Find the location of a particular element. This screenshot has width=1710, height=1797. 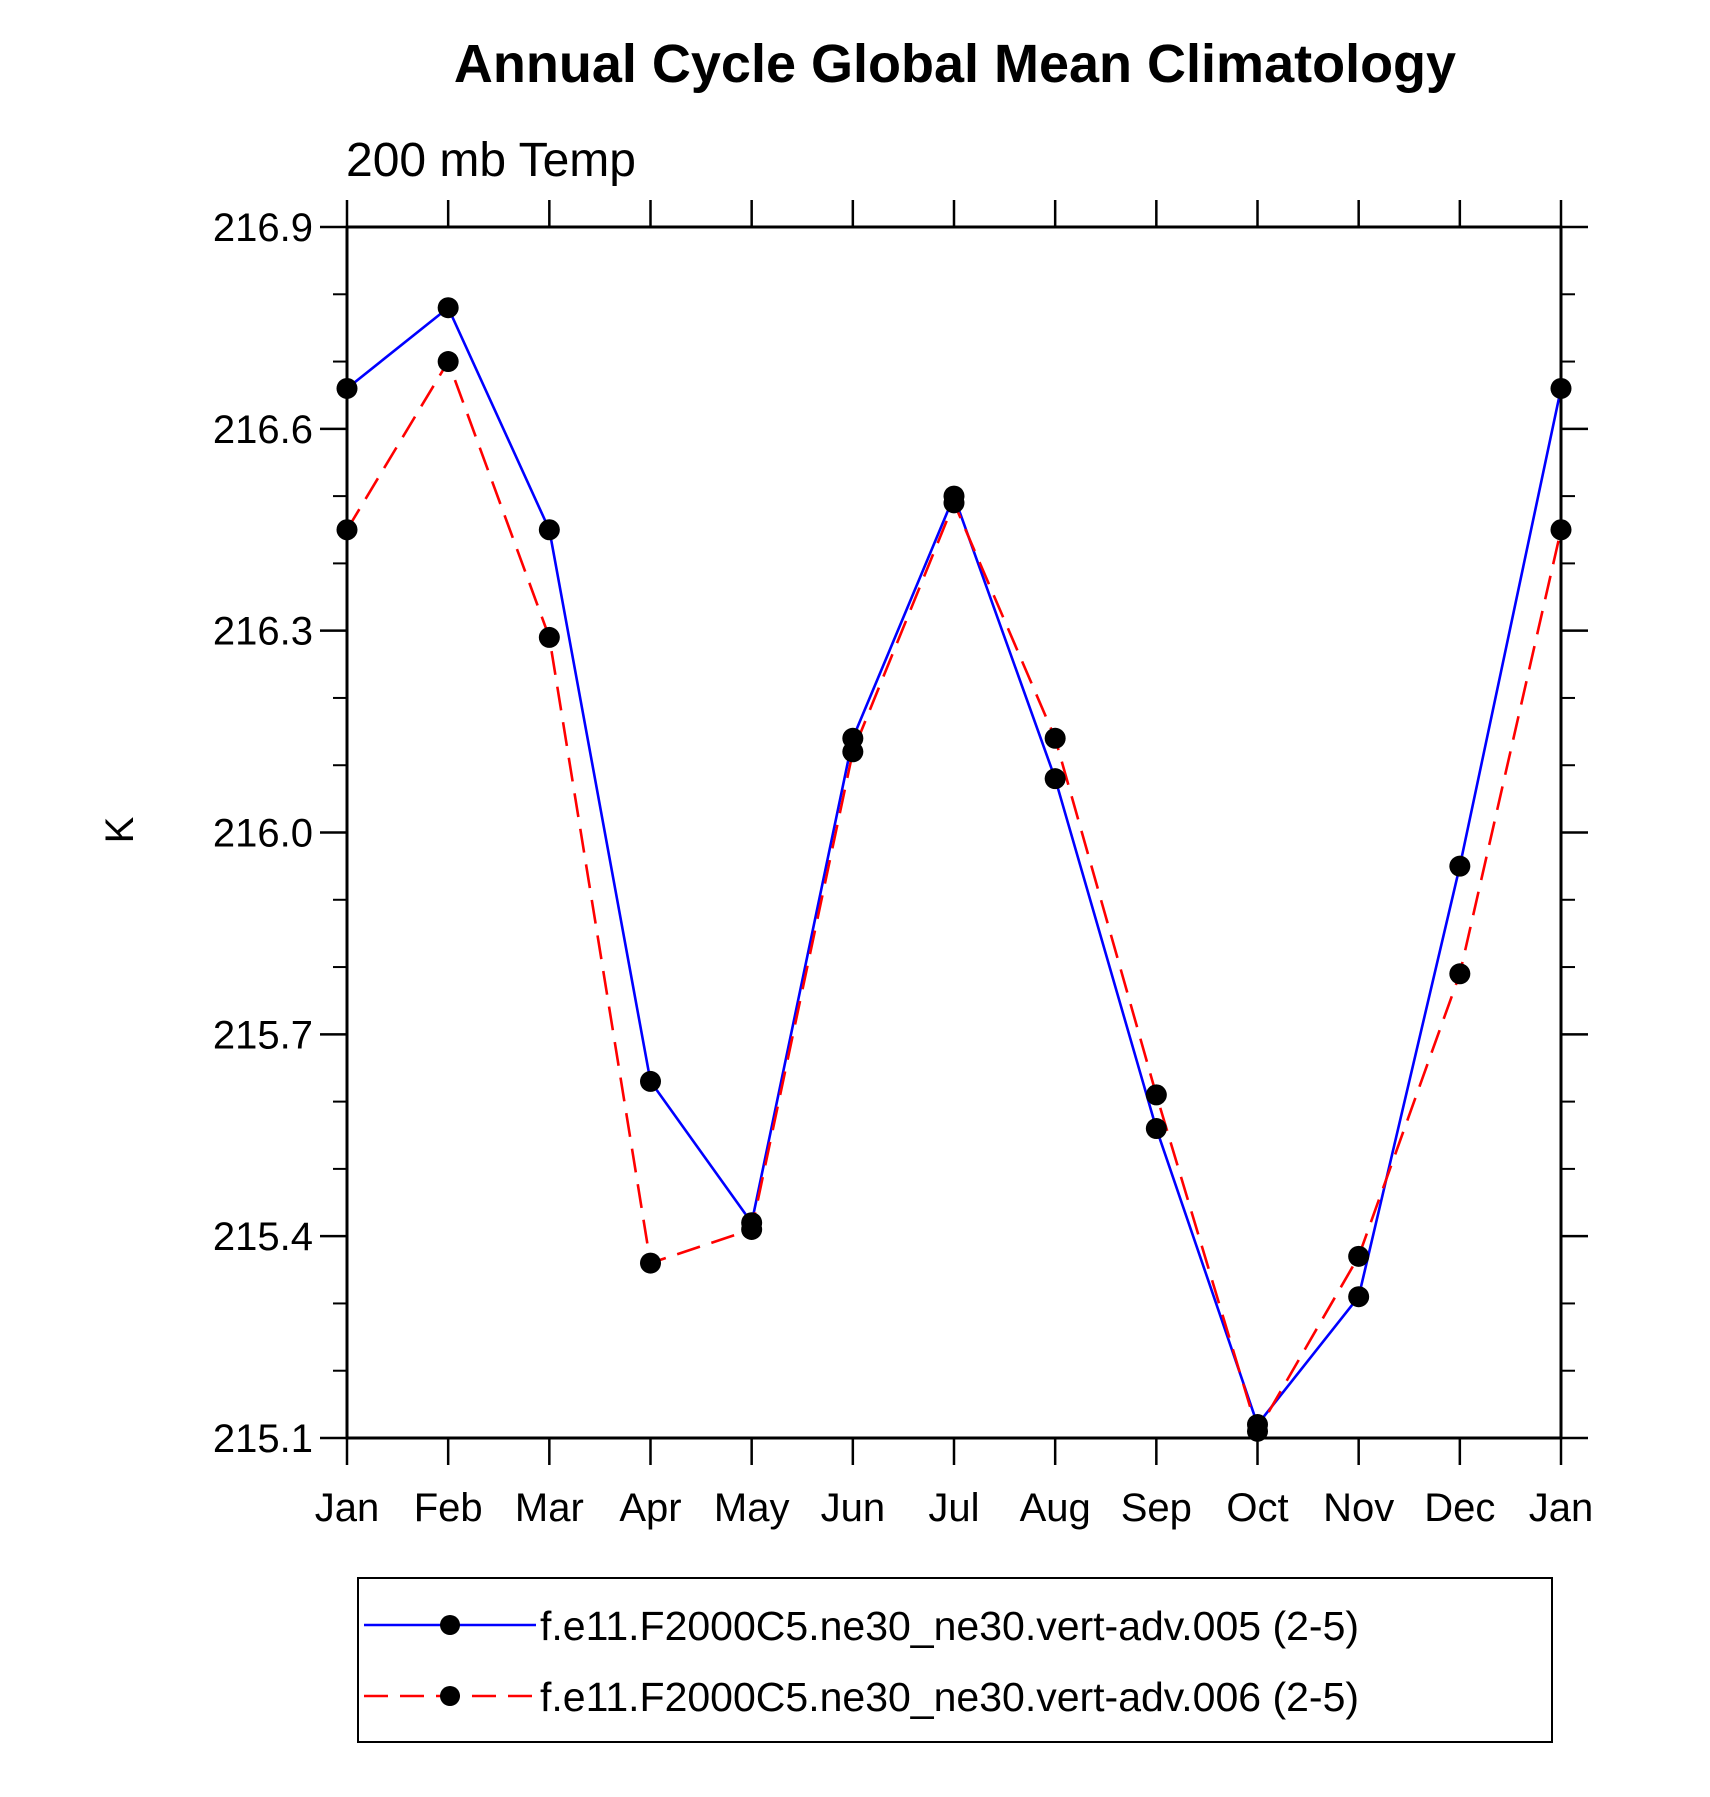

x-tick-label: Jul is located at coordinates (953, 1508).